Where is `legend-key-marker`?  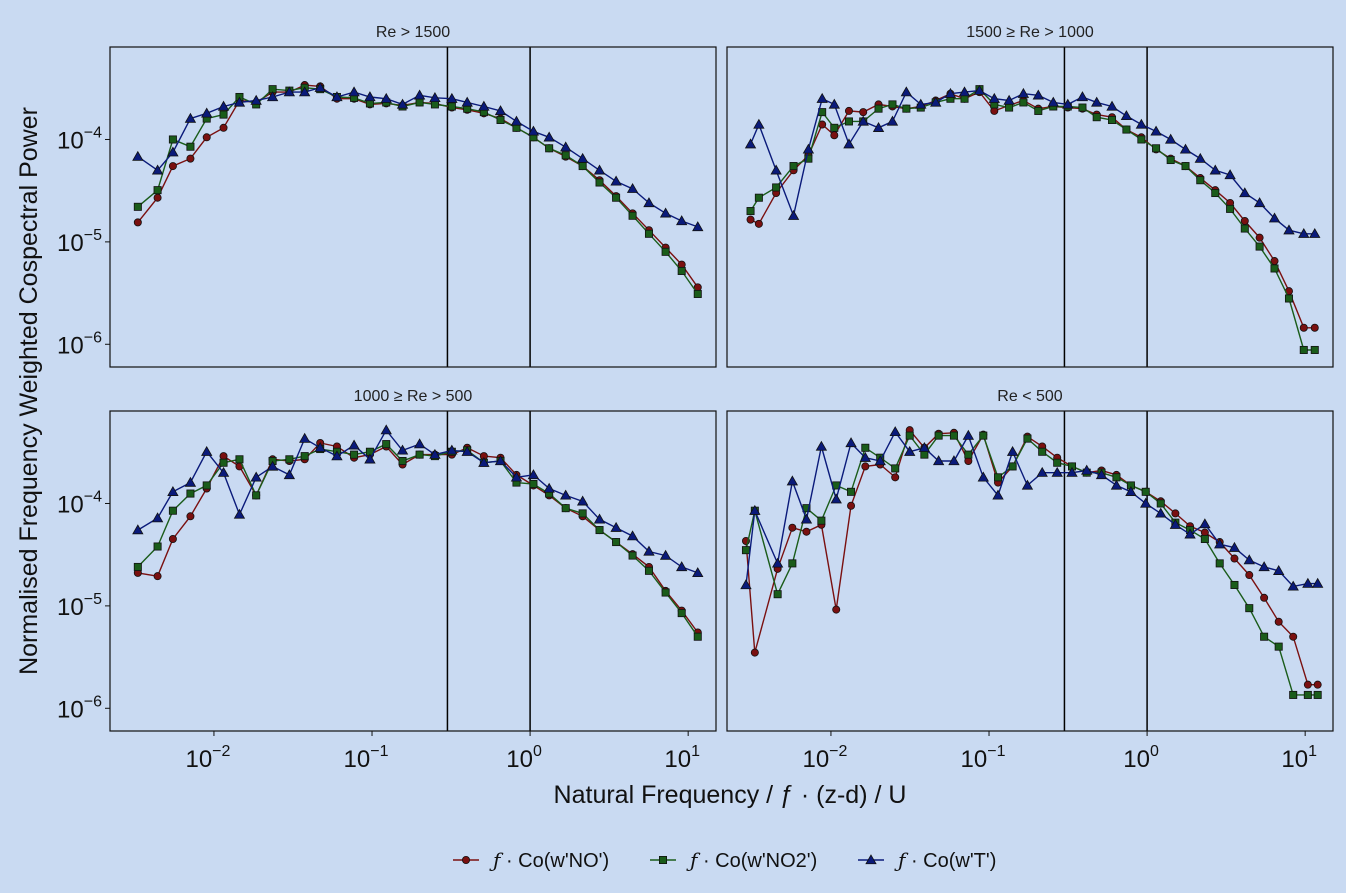 legend-key-marker is located at coordinates (465, 860).